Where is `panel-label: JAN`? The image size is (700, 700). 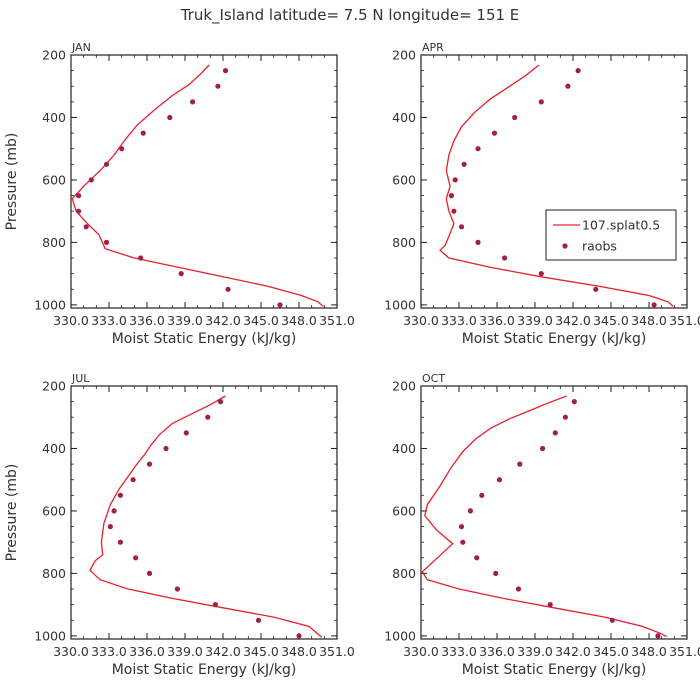 panel-label: JAN is located at coordinates (81, 47).